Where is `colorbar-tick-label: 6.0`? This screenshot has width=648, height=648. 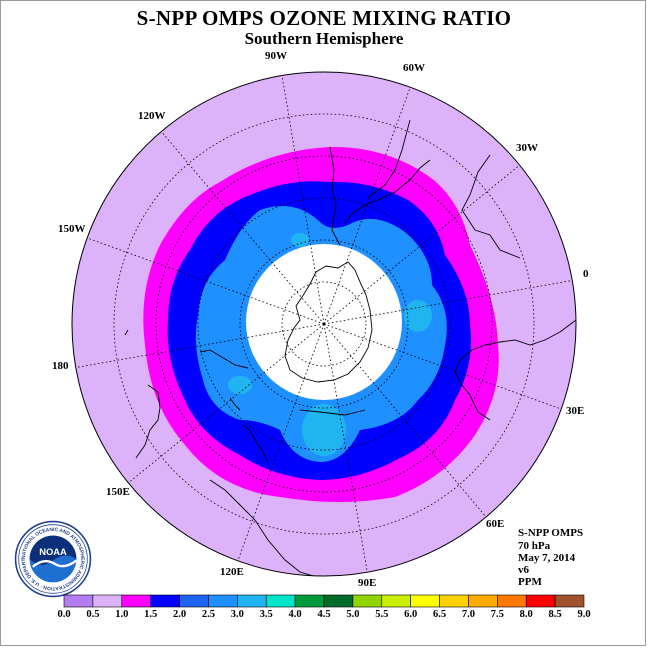
colorbar-tick-label: 6.0 is located at coordinates (411, 614).